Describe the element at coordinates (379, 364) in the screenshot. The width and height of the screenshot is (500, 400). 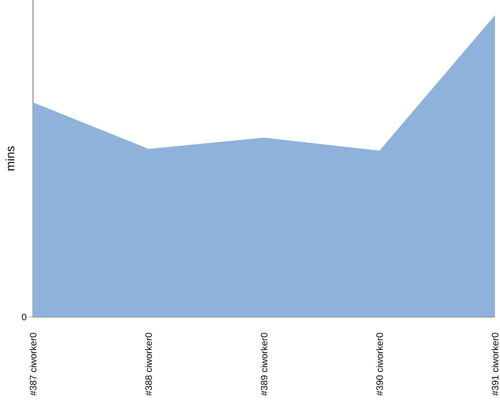
I see `x-tick-label: #390 ciworker0` at that location.